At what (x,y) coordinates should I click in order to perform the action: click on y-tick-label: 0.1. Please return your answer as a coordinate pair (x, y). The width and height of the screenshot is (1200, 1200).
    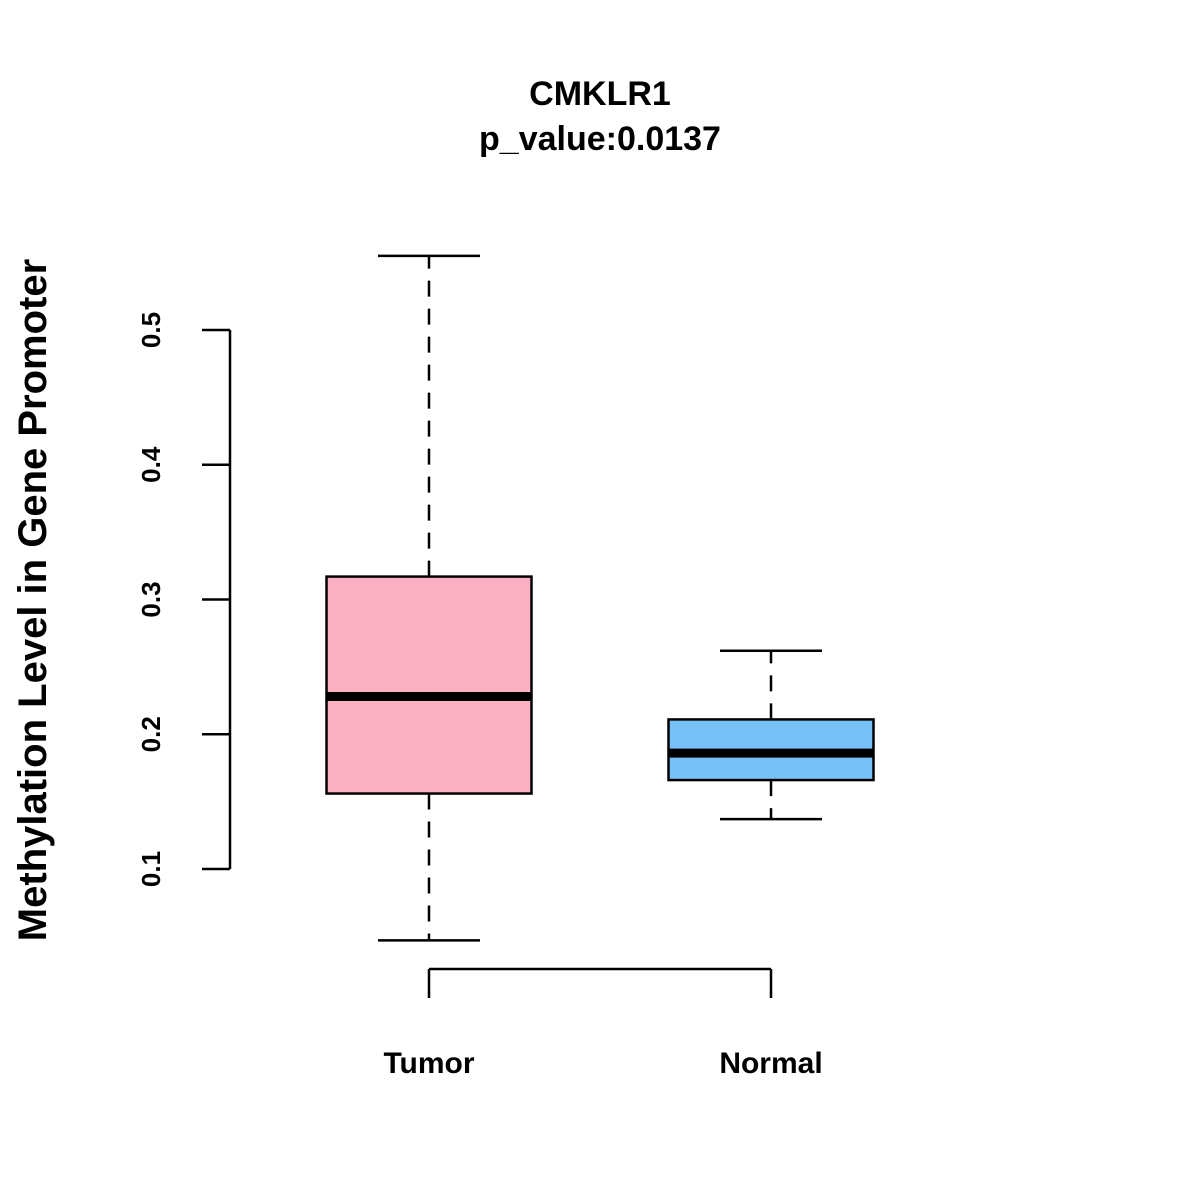
    Looking at the image, I should click on (151, 869).